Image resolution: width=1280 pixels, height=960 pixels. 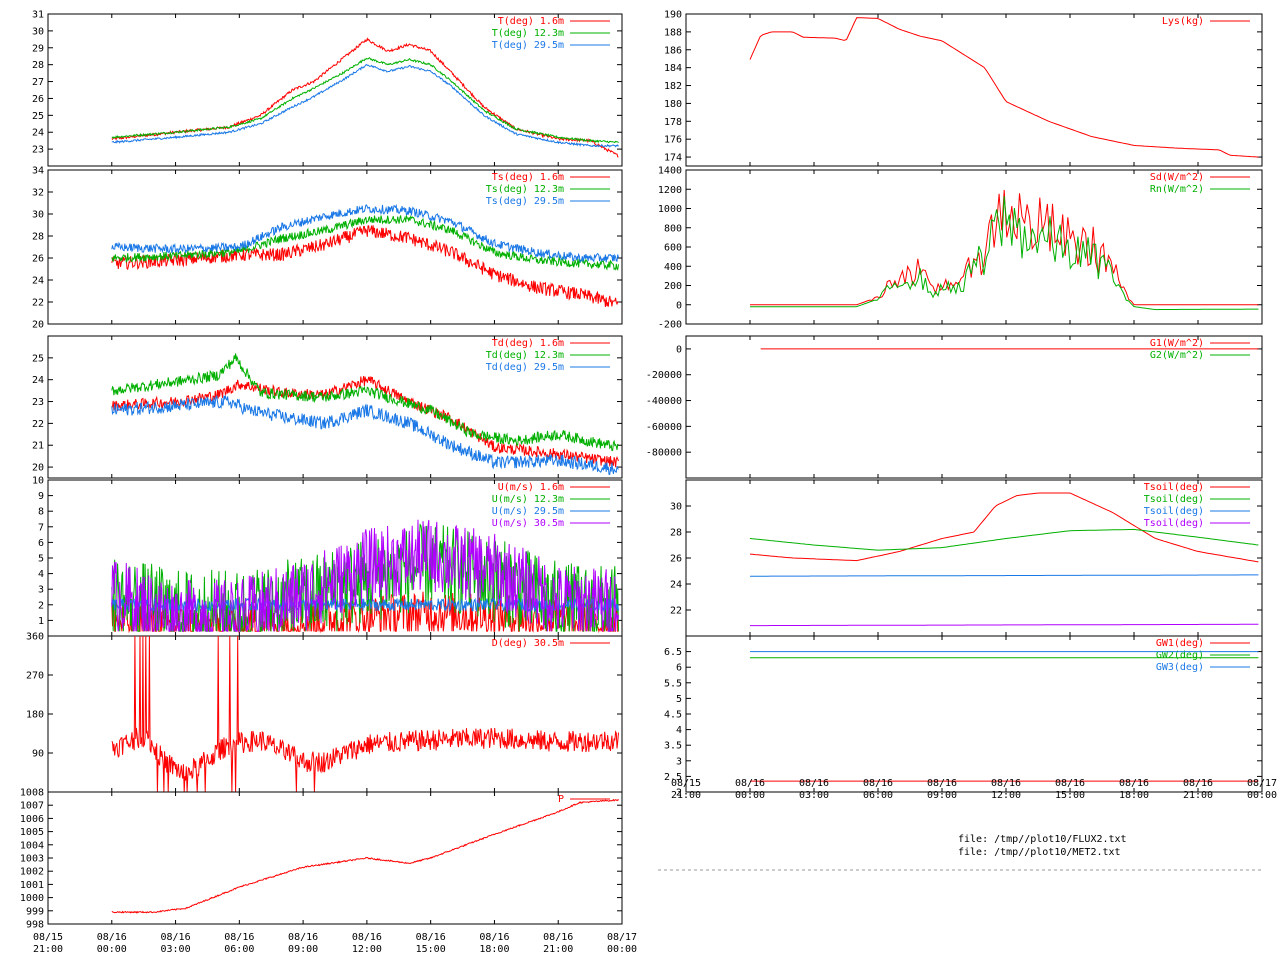 What do you see at coordinates (686, 795) in the screenshot?
I see `x-tick-label-right: 21:00` at bounding box center [686, 795].